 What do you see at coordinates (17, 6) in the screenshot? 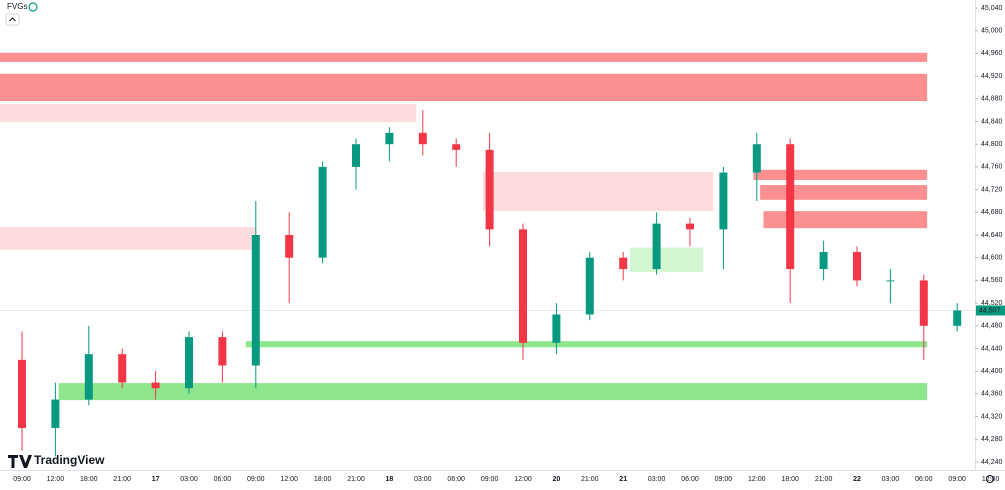
I see `indicator-name: FVGs` at bounding box center [17, 6].